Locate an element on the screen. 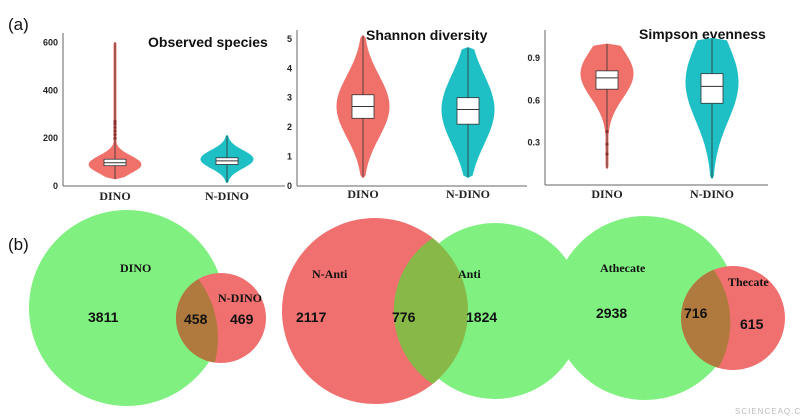 This screenshot has width=800, height=420. venn-count-left: 2117 is located at coordinates (311, 317).